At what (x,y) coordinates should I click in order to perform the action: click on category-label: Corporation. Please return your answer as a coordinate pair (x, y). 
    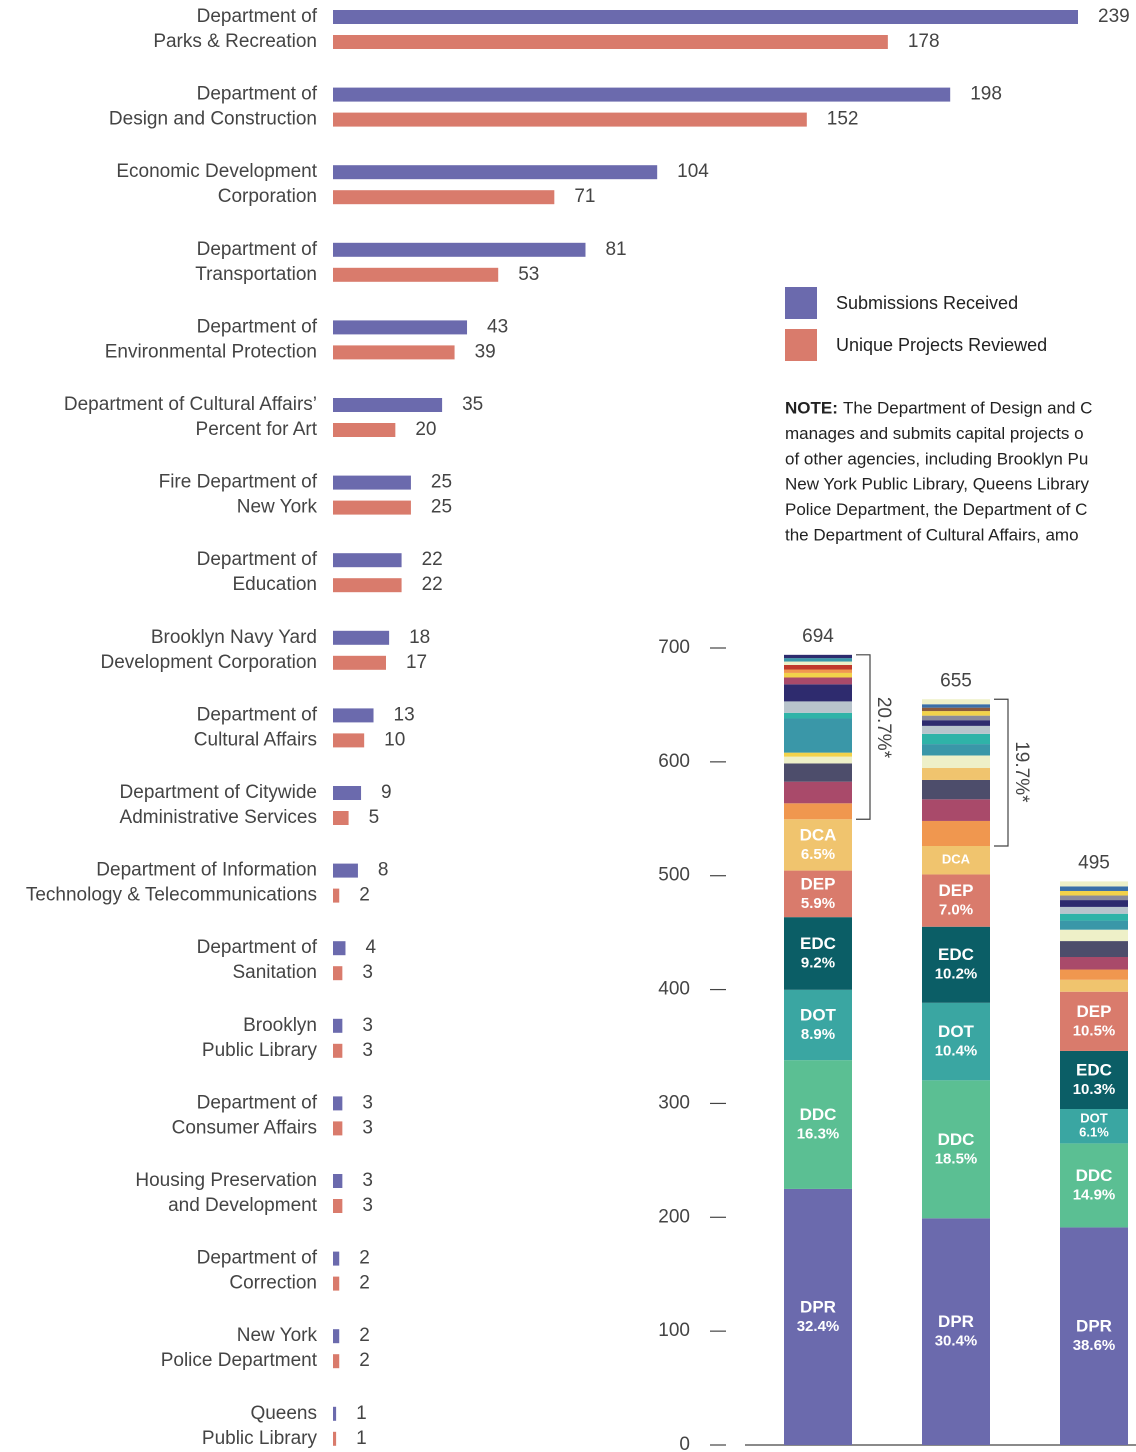
    Looking at the image, I should click on (267, 196).